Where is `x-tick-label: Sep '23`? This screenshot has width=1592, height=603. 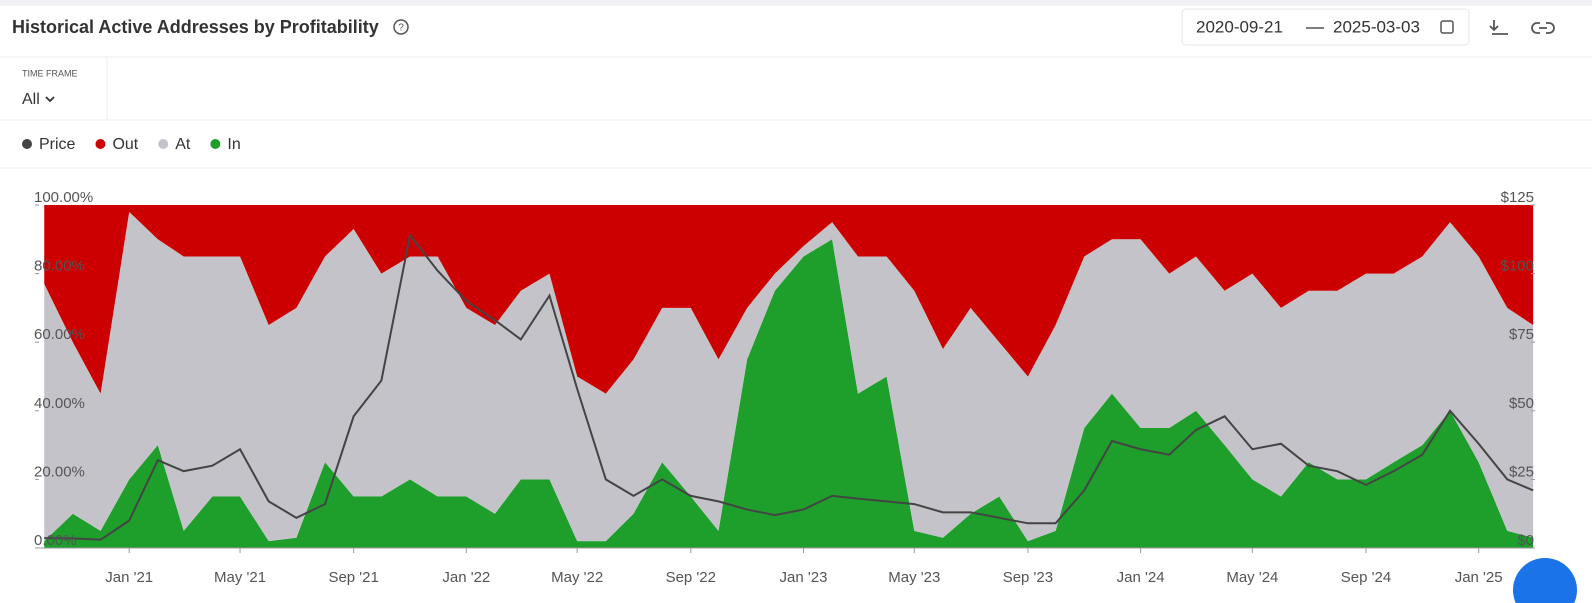 x-tick-label: Sep '23 is located at coordinates (1028, 577).